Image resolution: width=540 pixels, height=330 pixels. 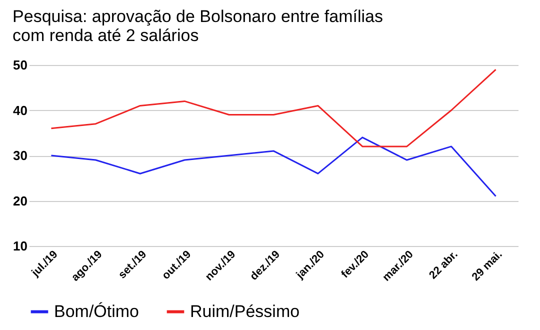 What do you see at coordinates (105, 35) in the screenshot?
I see `text: com renda até 2 salários` at bounding box center [105, 35].